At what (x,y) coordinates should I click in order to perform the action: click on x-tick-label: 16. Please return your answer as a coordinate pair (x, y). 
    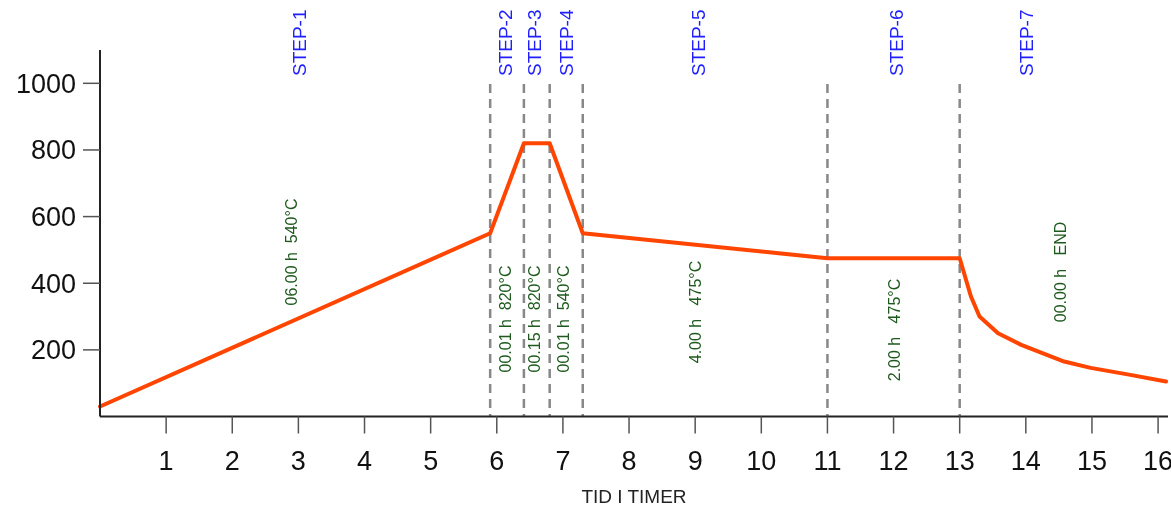
    Looking at the image, I should click on (1157, 461).